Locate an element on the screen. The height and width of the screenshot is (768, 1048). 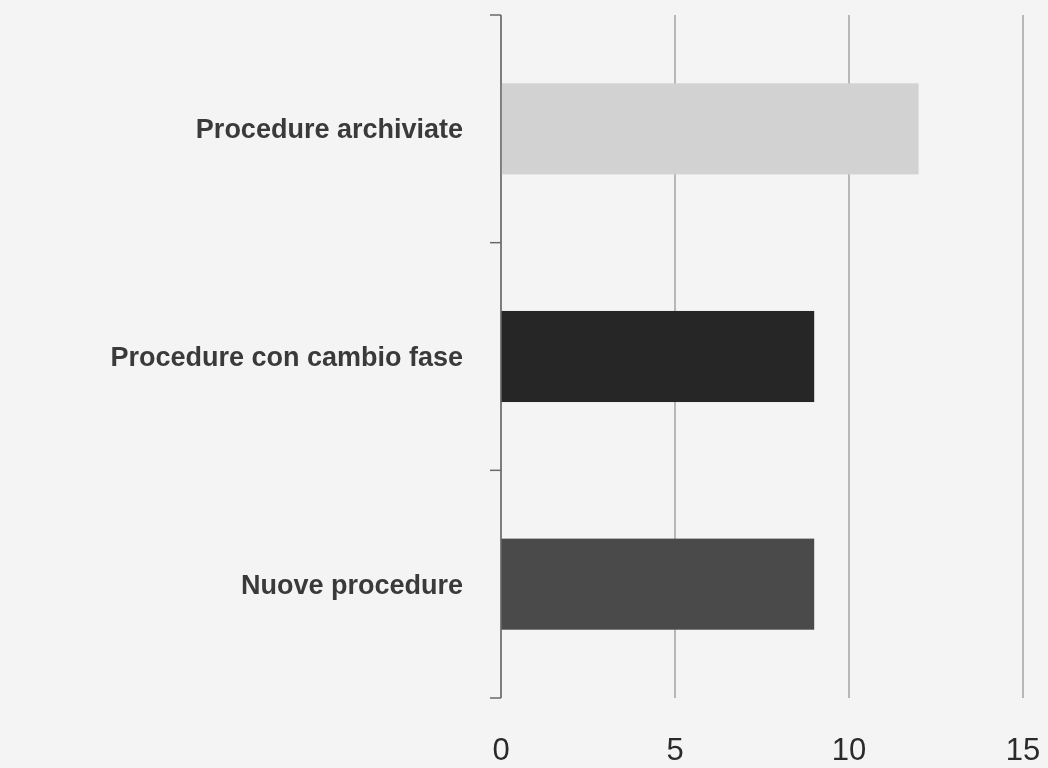
x-tick-label: 10 is located at coordinates (849, 749).